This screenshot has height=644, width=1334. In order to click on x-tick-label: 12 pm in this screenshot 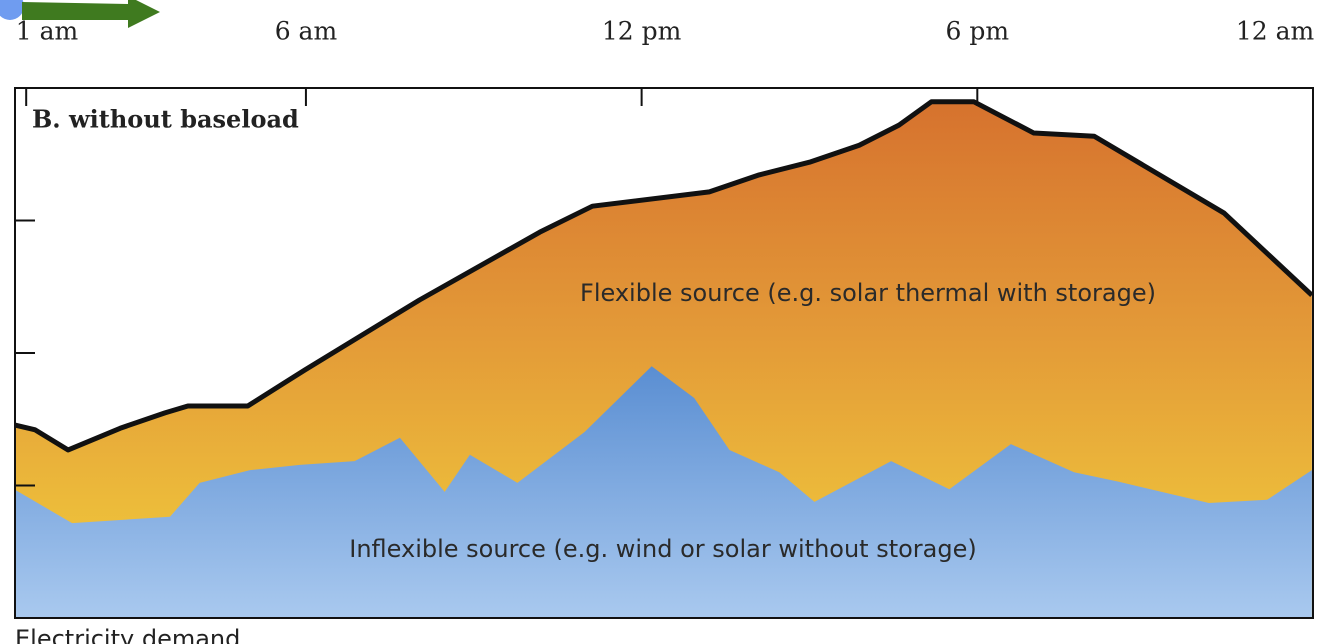, I will do `click(642, 31)`.